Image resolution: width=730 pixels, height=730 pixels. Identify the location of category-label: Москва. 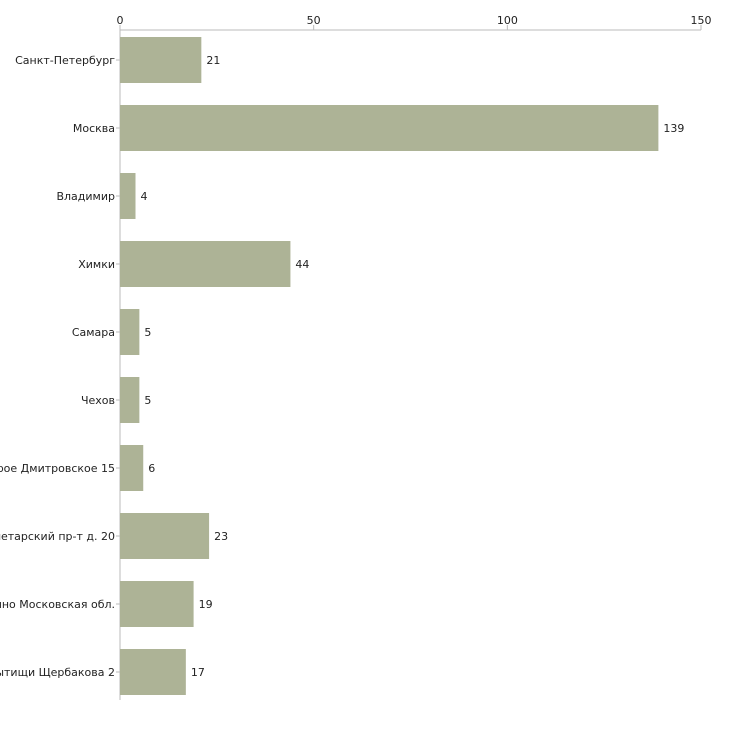
(94, 128).